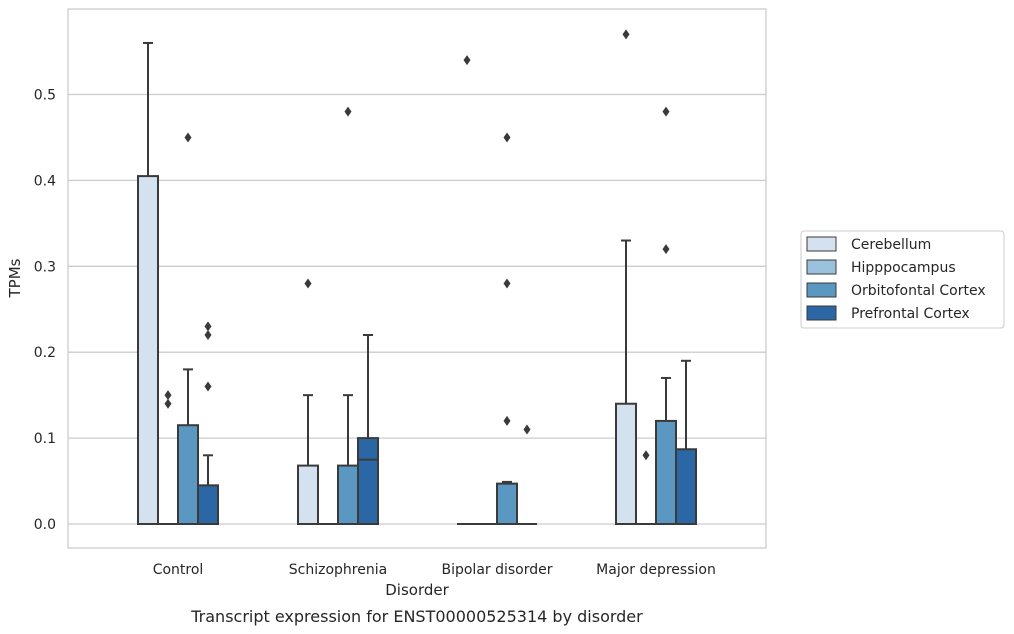 The height and width of the screenshot is (634, 1014). I want to click on legend-label: Orbitofontal Cortex, so click(918, 291).